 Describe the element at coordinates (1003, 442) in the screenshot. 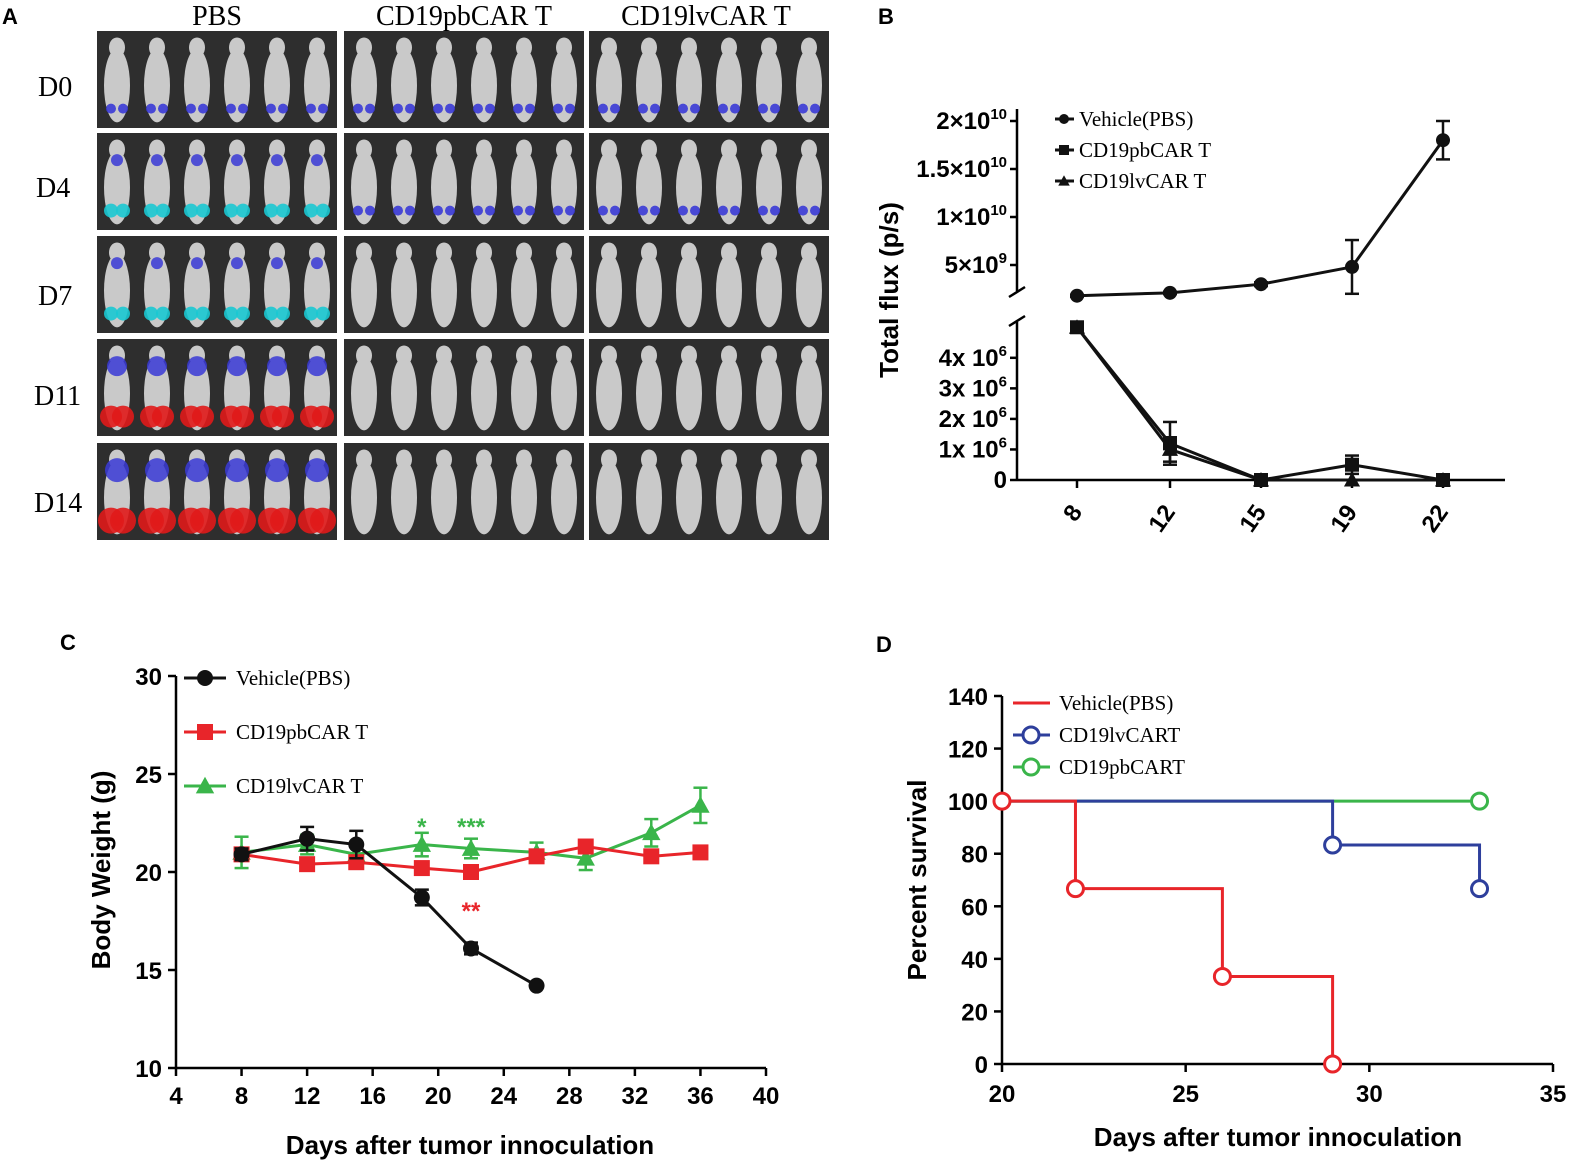

I see `b-y-tick-label-exponent: 6` at that location.